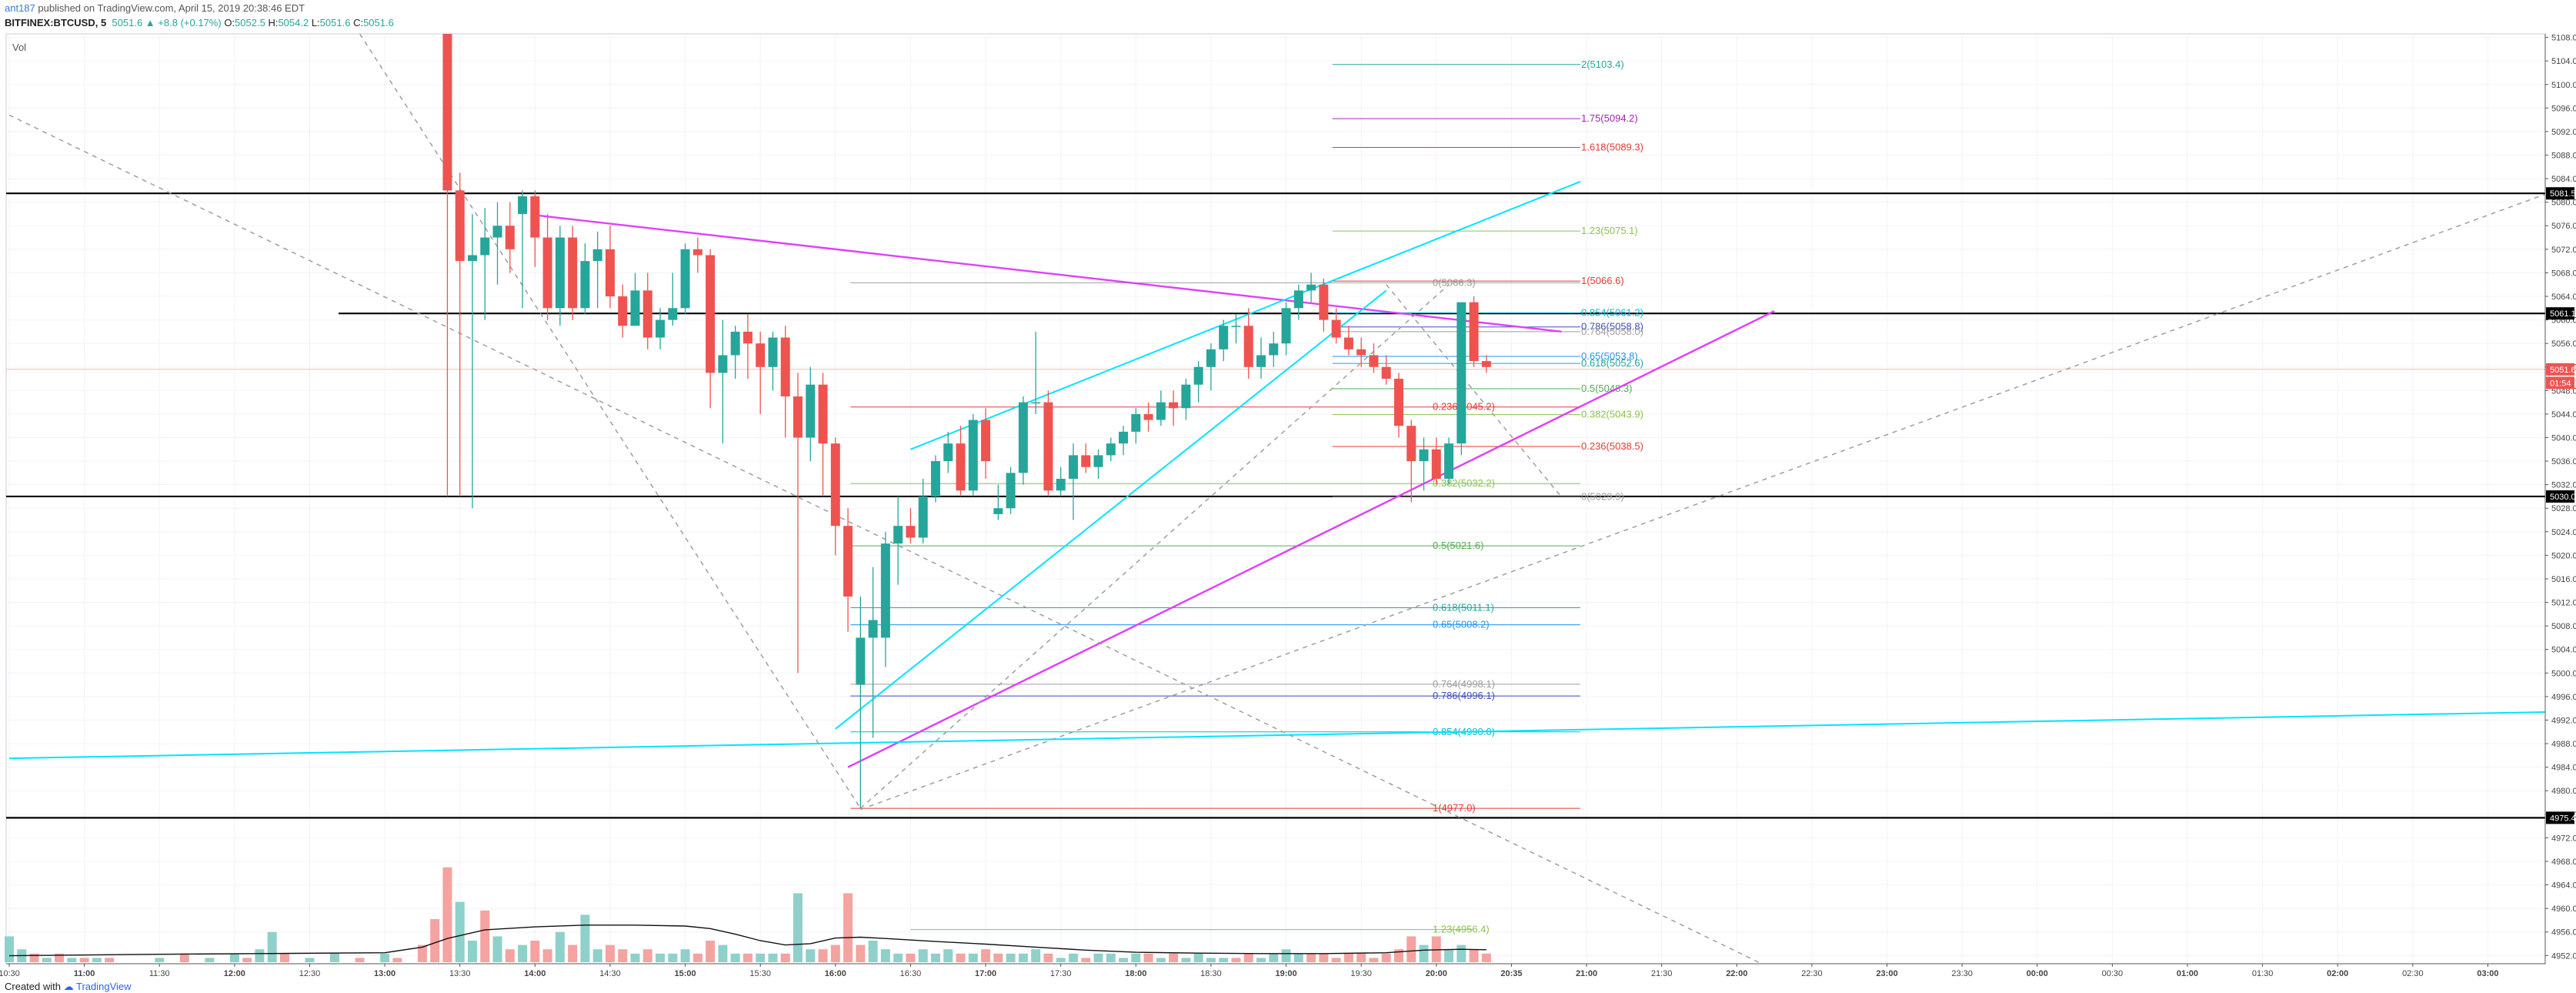 Image resolution: width=2576 pixels, height=993 pixels. What do you see at coordinates (2564, 461) in the screenshot?
I see `price-tick-label: 5036.0` at bounding box center [2564, 461].